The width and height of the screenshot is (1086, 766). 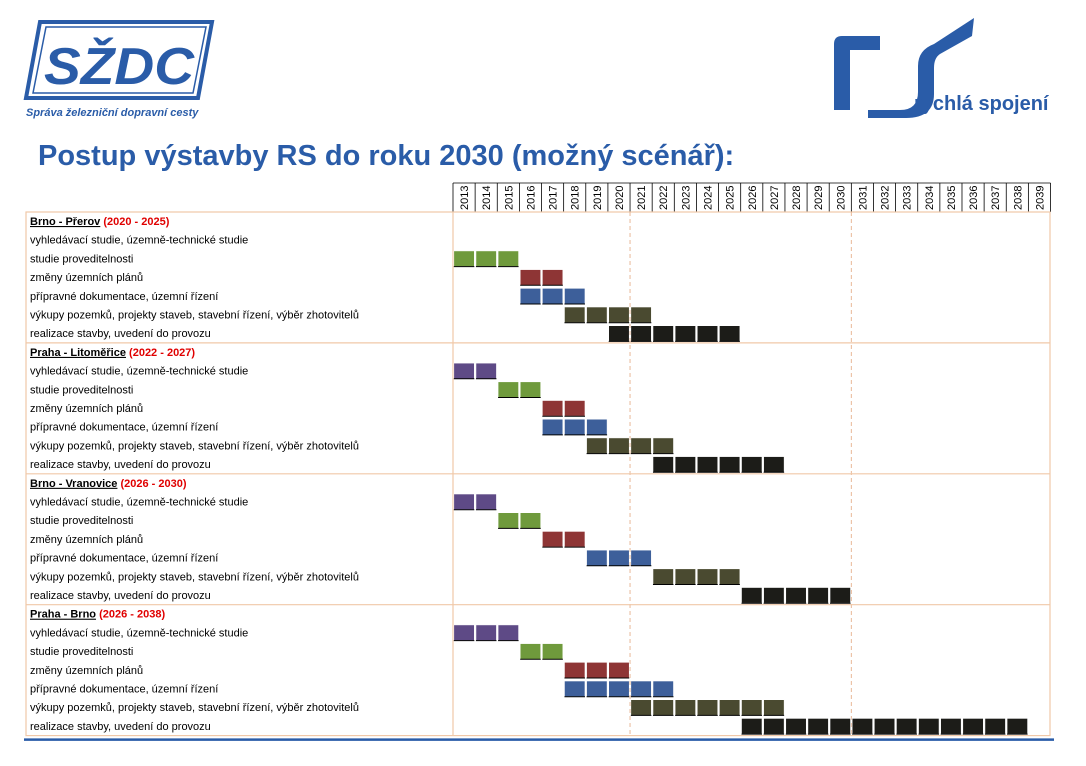 What do you see at coordinates (553, 427) in the screenshot?
I see `gantt-bar-pripravne-2017` at bounding box center [553, 427].